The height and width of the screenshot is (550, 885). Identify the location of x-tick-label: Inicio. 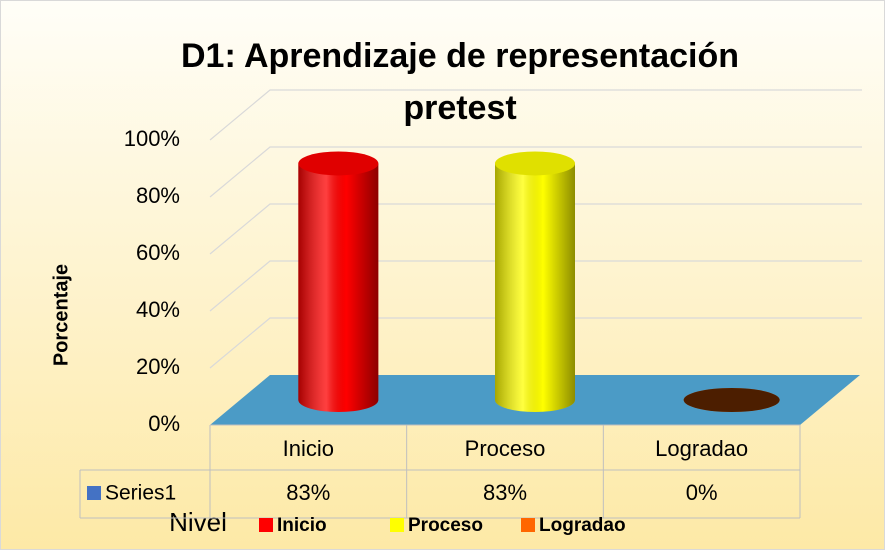
(308, 448).